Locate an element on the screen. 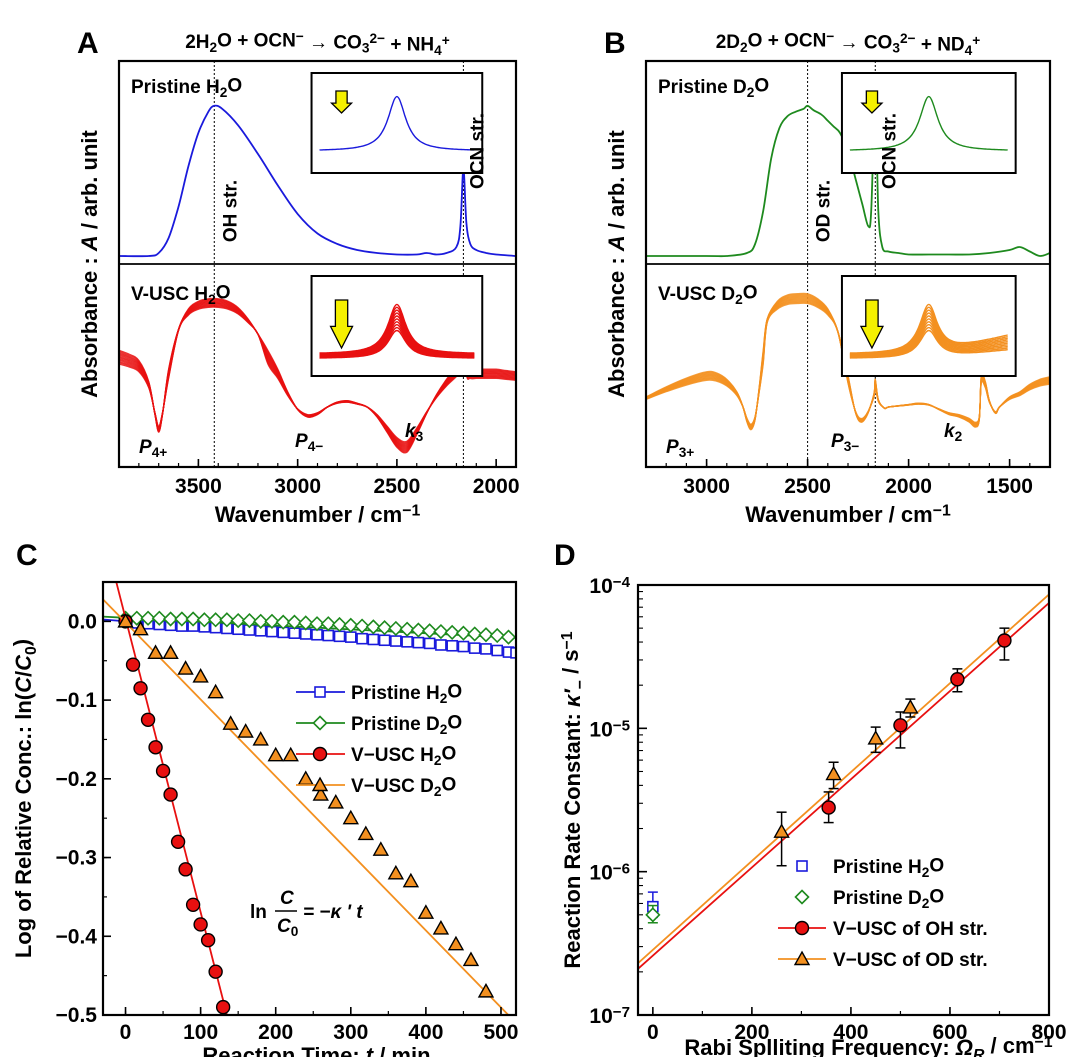  x-tick-label: 1500 is located at coordinates (1009, 486).